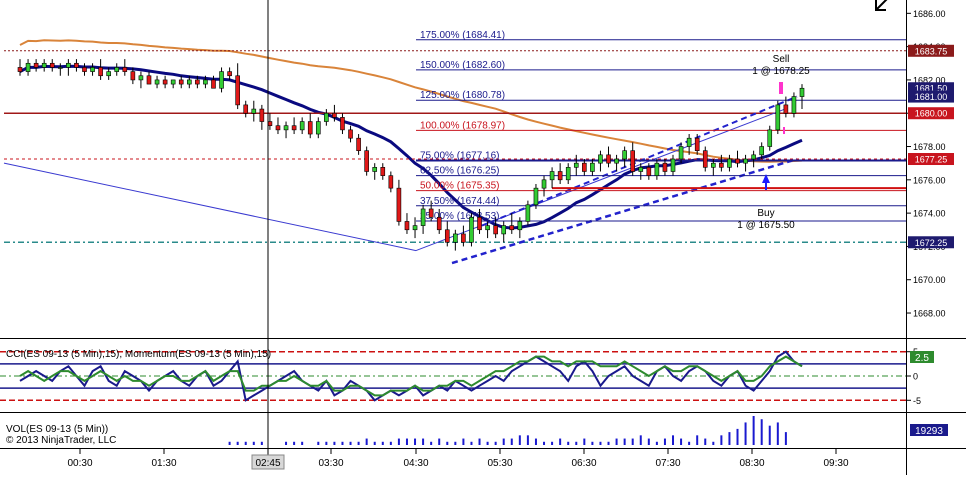 The width and height of the screenshot is (966, 478). I want to click on time-tick-label: 04:30, so click(415, 463).